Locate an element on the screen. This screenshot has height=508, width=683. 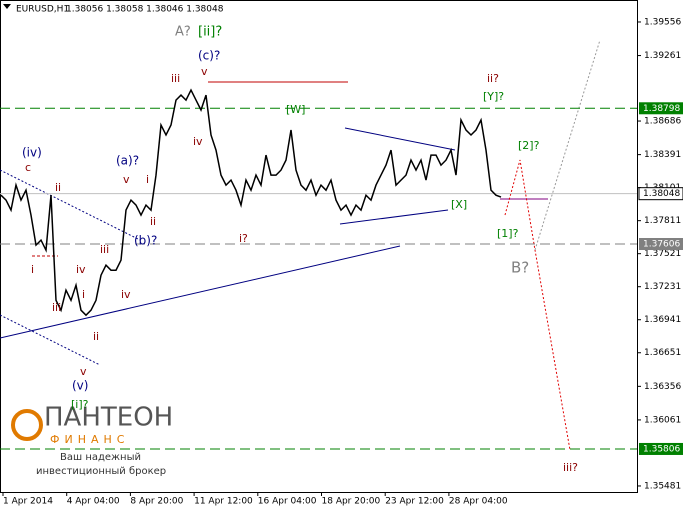
wave-label: [X] is located at coordinates (459, 204).